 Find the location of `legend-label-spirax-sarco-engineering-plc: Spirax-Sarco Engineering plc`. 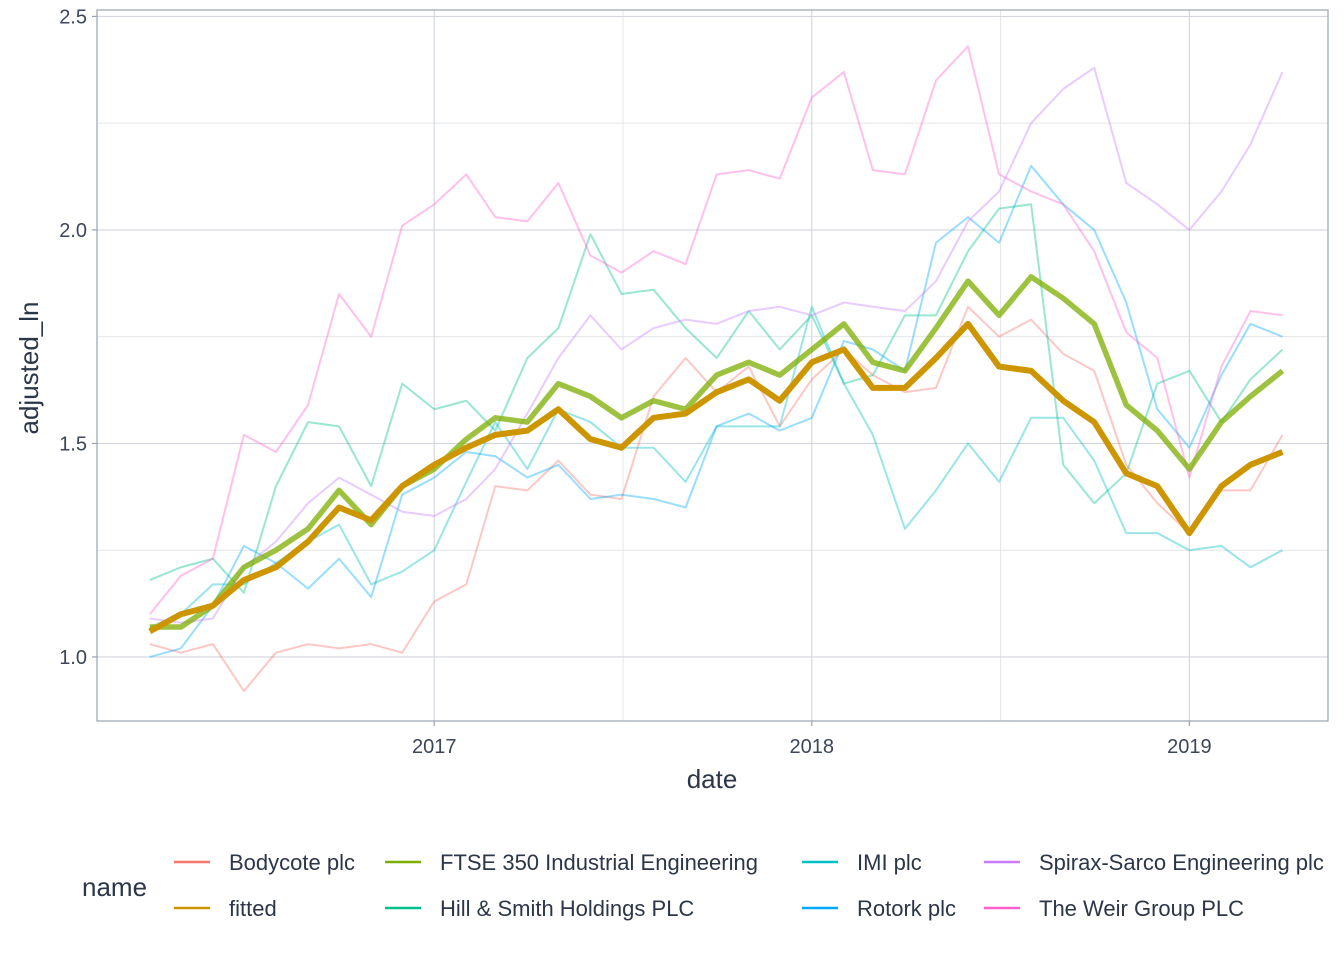

legend-label-spirax-sarco-engineering-plc: Spirax-Sarco Engineering plc is located at coordinates (1181, 862).